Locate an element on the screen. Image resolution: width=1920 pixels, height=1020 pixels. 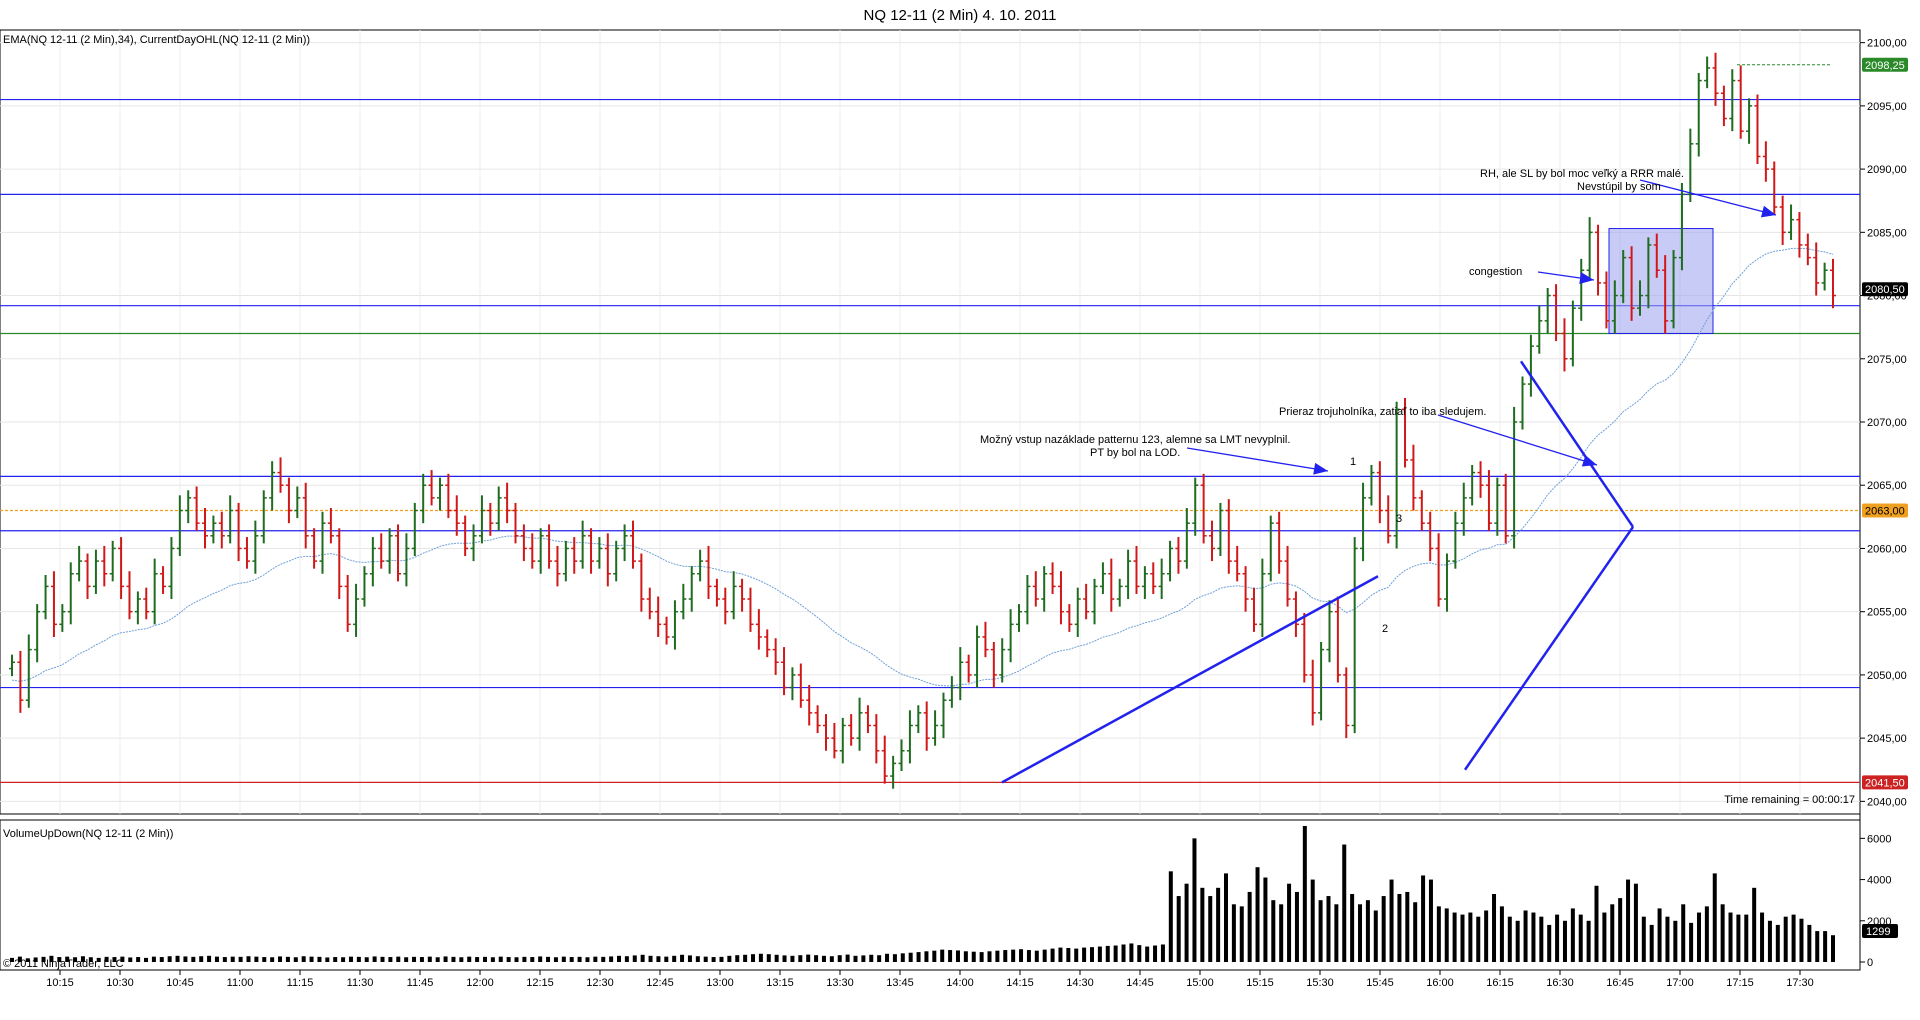
annotation-congestion: congestion is located at coordinates (1495, 272).